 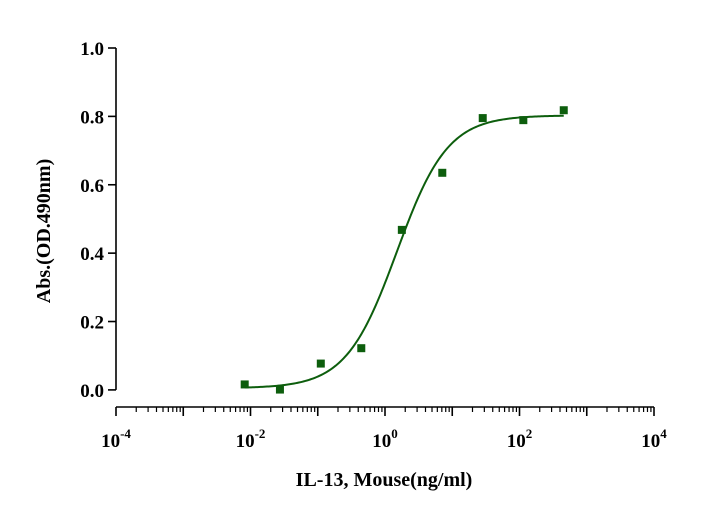 I want to click on y-tick-label: 0.6, so click(x=92, y=186).